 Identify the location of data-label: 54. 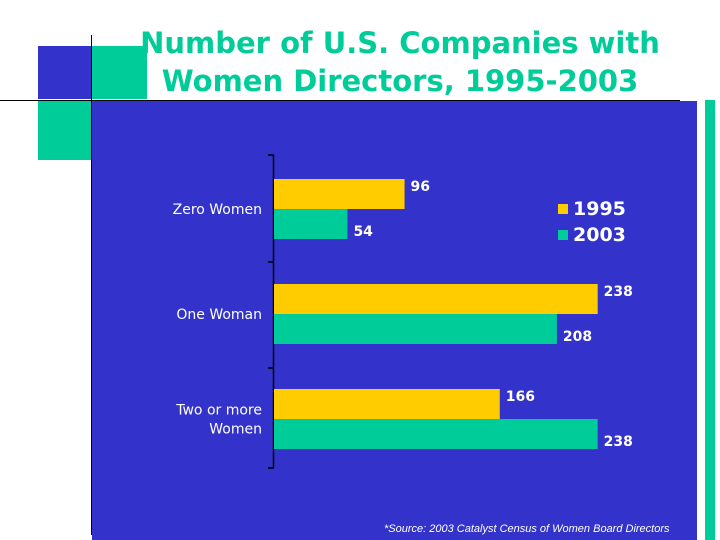
(363, 232).